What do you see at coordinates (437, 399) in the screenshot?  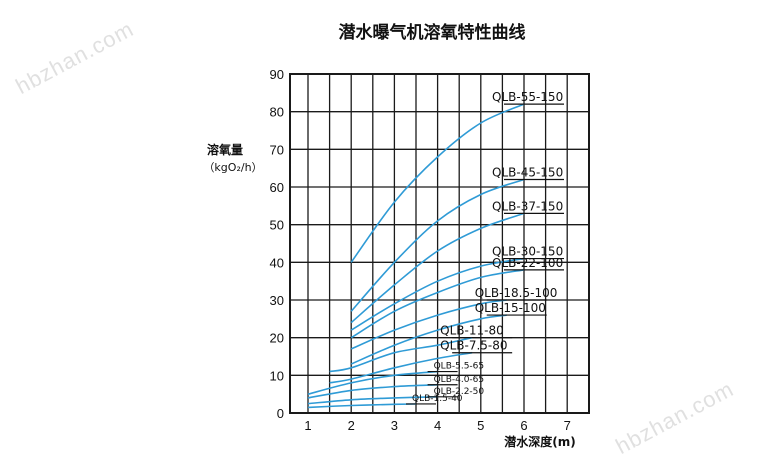 I see `series-label: QLB-1.5-40` at bounding box center [437, 399].